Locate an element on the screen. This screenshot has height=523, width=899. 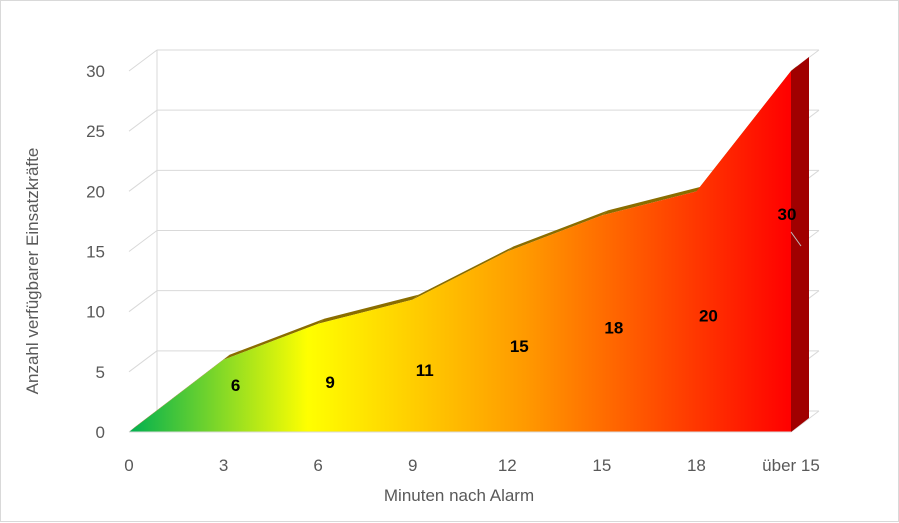
y-tick-label: 15 is located at coordinates (95, 252).